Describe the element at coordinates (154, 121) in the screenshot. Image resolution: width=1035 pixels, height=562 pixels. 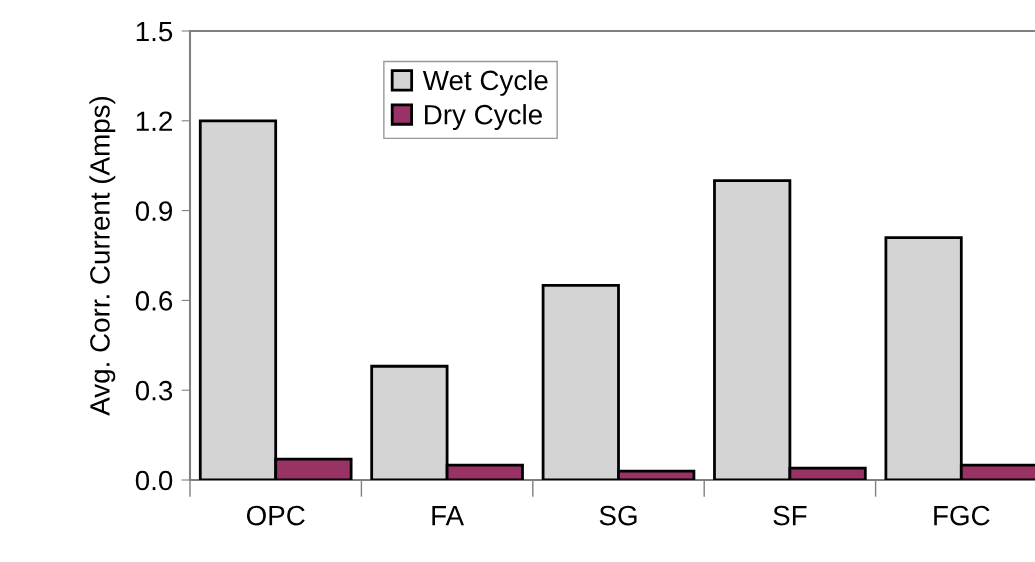
I see `y-tick-label: 1.2` at that location.